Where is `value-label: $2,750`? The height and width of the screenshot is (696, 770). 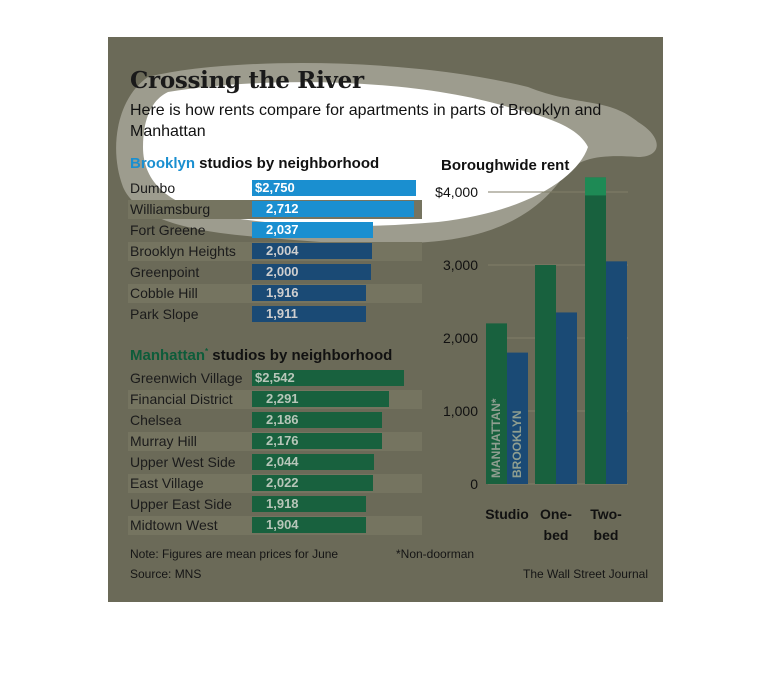
value-label: $2,750 is located at coordinates (275, 187).